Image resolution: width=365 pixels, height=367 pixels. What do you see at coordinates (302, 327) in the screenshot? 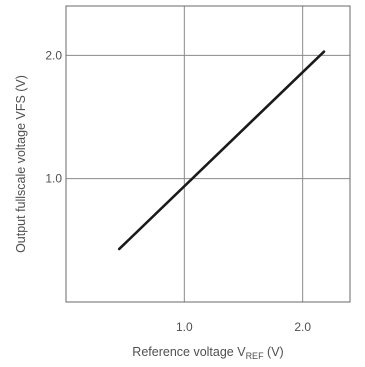
I see `x-tick-label-1: 2.0` at bounding box center [302, 327].